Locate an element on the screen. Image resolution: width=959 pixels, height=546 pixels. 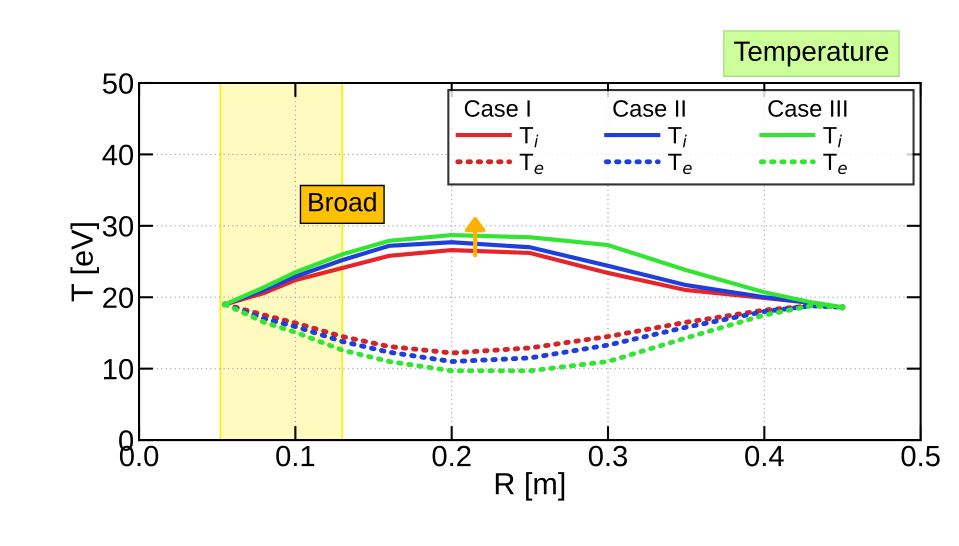
annotation: Case I is located at coordinates (497, 108).